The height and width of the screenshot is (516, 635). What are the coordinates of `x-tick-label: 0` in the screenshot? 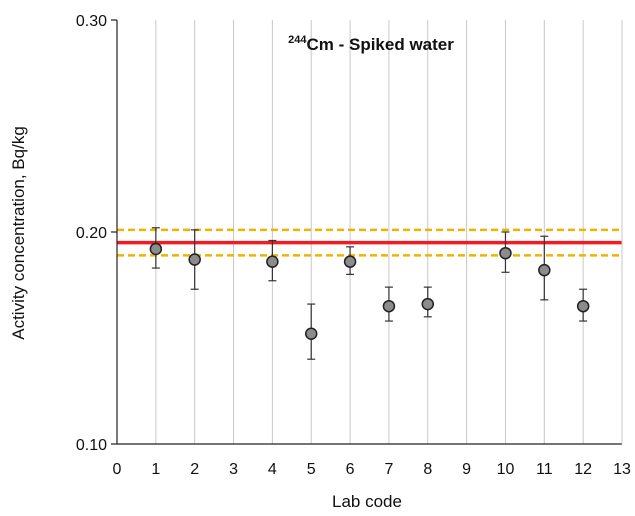 It's located at (117, 469).